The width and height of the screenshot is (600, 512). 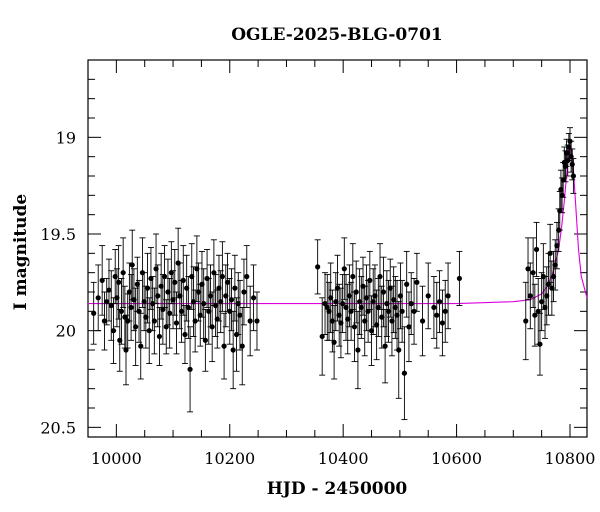 What do you see at coordinates (58, 427) in the screenshot?
I see `y-tick-label: 20.5` at bounding box center [58, 427].